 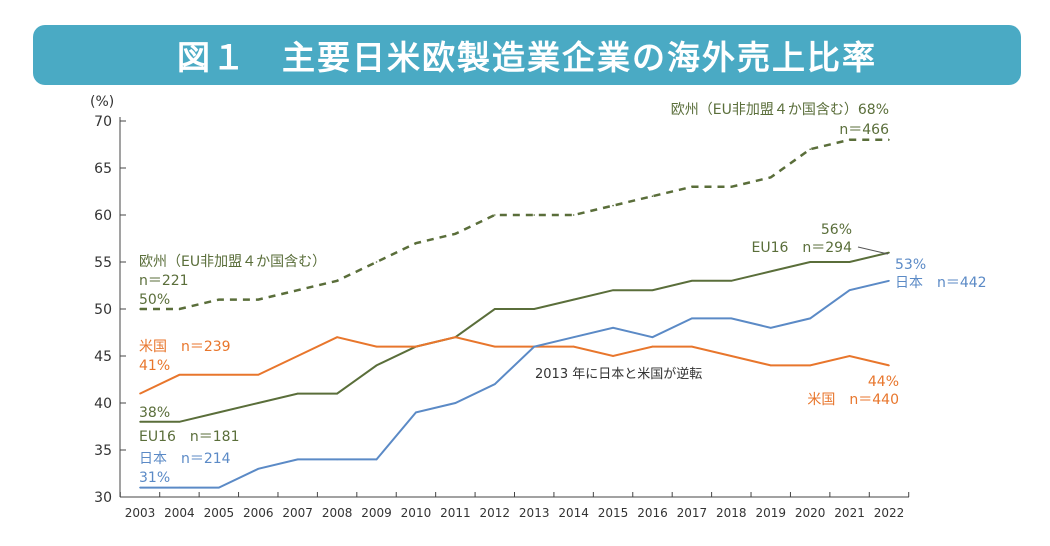 I want to click on y-tick-label: 45, so click(x=103, y=357).